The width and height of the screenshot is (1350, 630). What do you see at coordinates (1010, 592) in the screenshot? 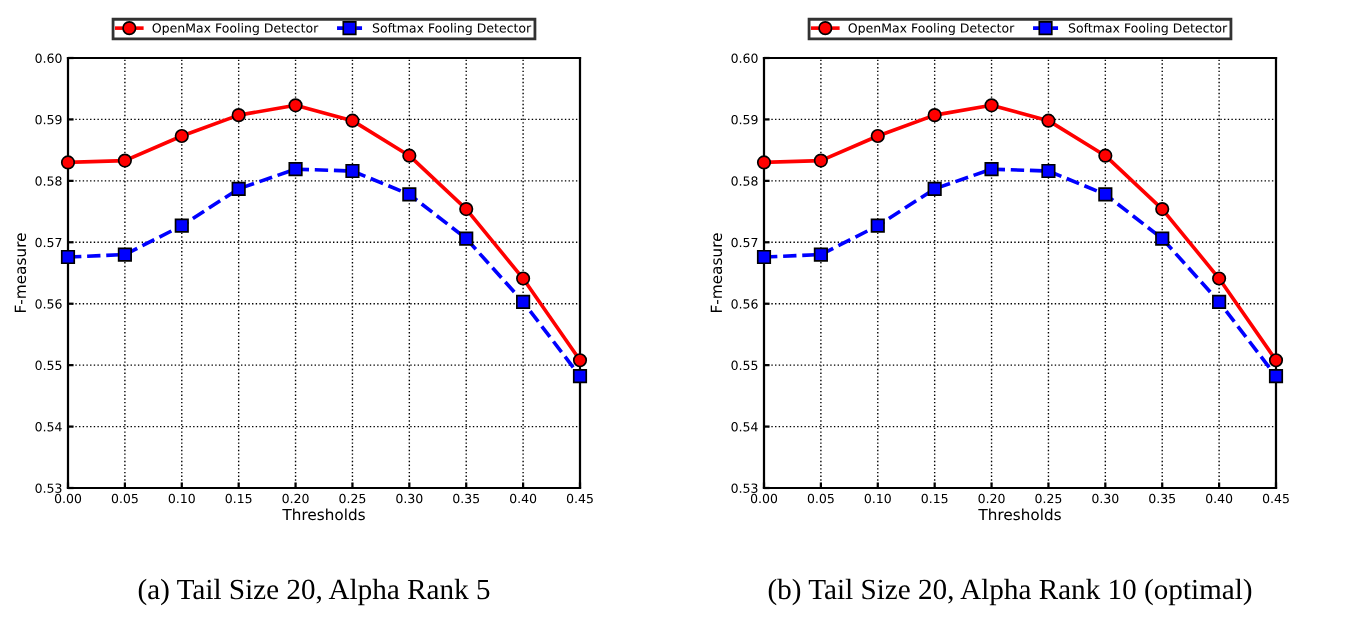
I see `text: (b) Tail Size 20, Alpha Rank 10 (optimal)` at bounding box center [1010, 592].